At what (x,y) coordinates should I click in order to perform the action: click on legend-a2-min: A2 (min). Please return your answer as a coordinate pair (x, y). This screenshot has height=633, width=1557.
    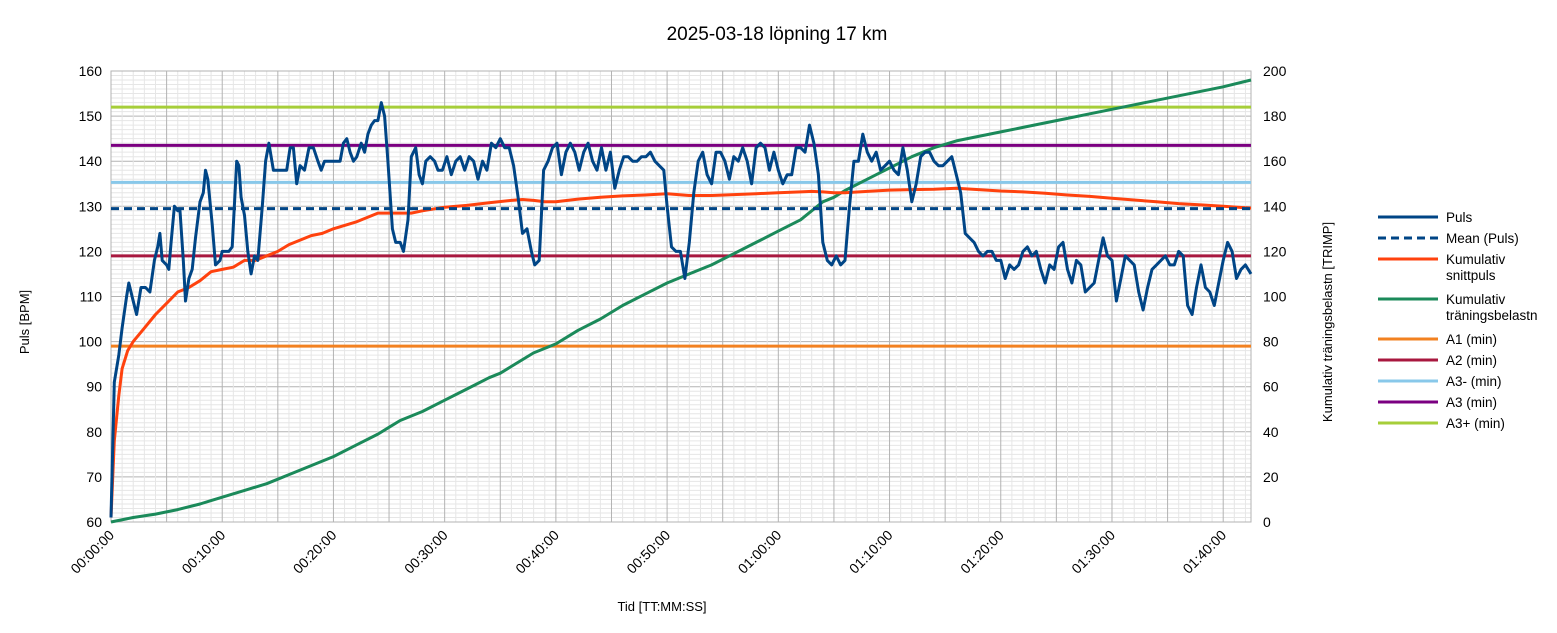
    Looking at the image, I should click on (1437, 360).